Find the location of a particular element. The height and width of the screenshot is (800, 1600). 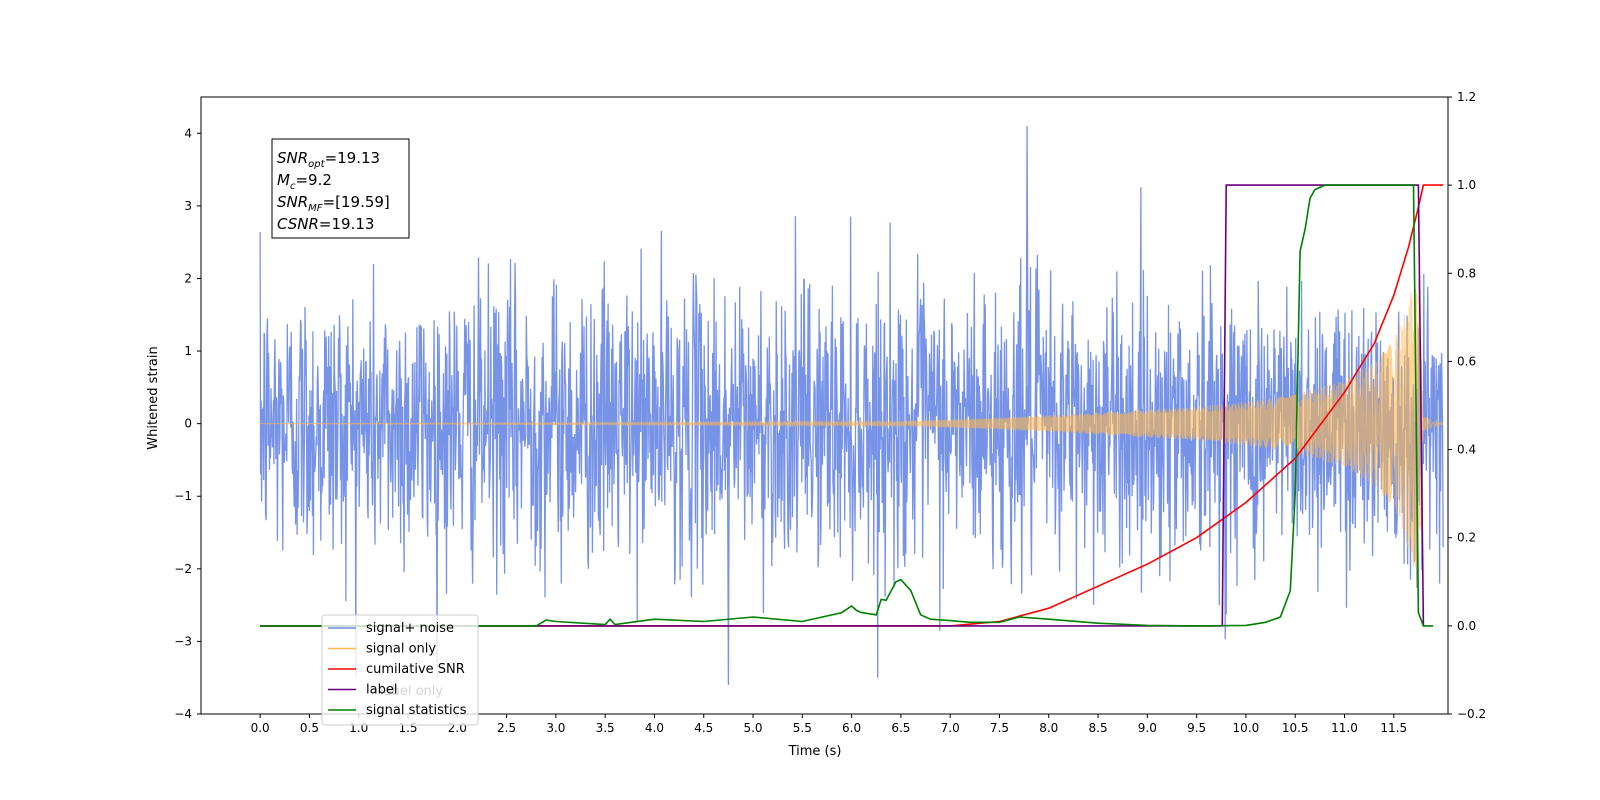

y-tick-label: −2 is located at coordinates (183, 569).